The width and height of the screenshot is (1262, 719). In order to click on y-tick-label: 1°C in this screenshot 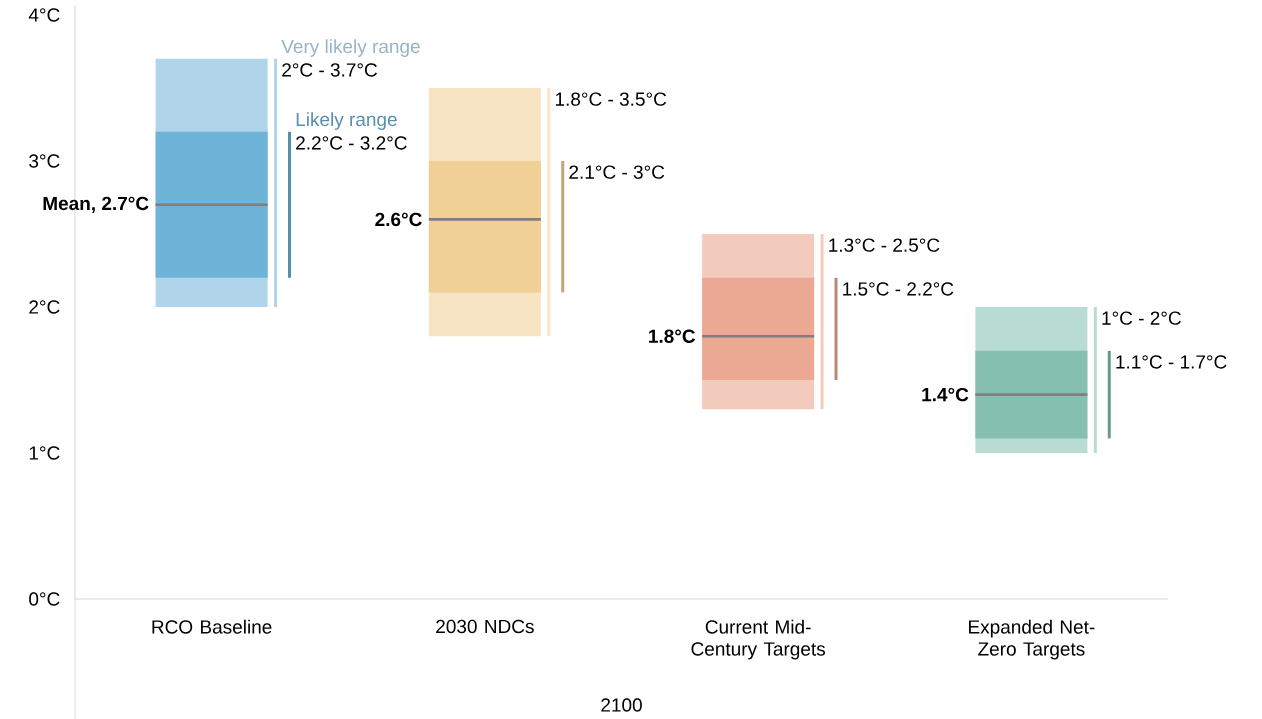, I will do `click(44, 453)`.